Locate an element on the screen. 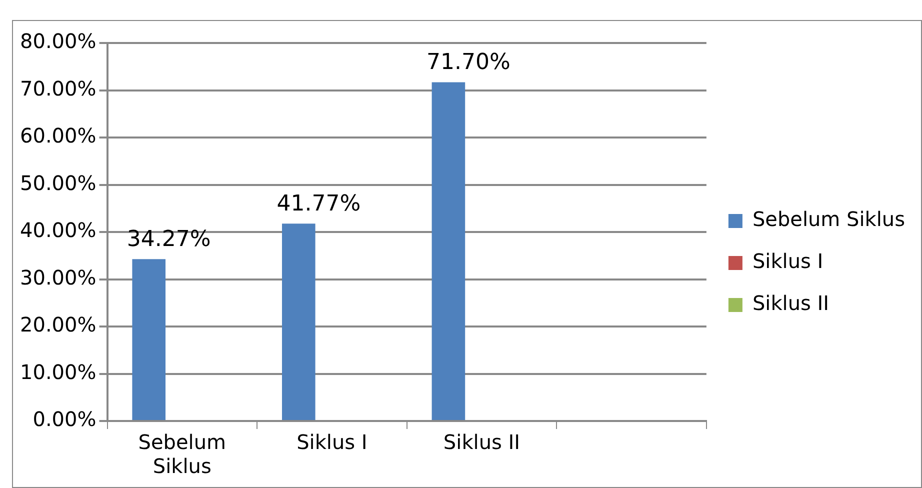 This screenshot has width=922, height=488. y-tick-label: 70.00% is located at coordinates (58, 88).